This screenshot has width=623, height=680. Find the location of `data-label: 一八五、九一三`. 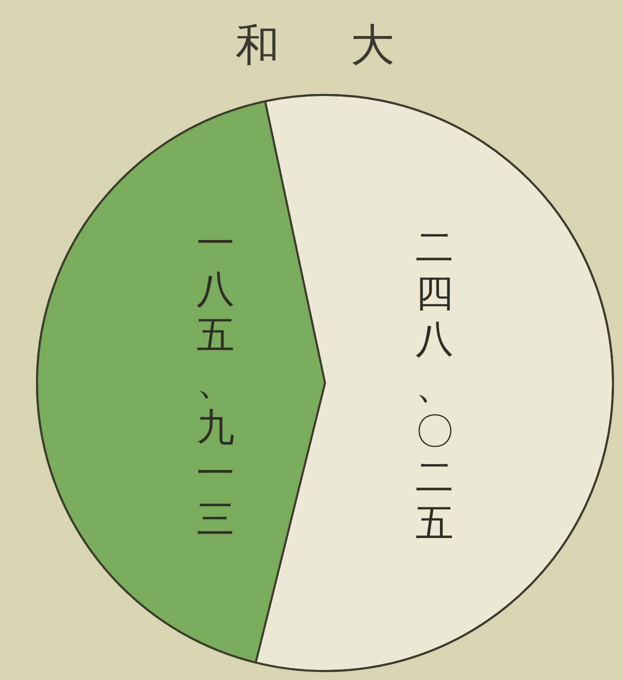

data-label: 一八五、九一三 is located at coordinates (215, 381).